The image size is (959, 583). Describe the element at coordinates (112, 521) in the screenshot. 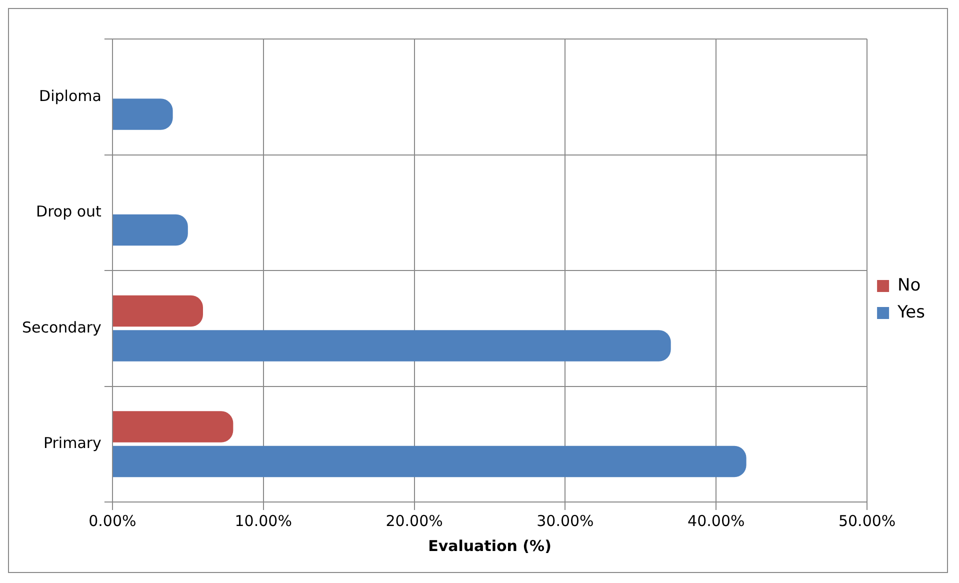

I see `x-tick-label: 0.00%` at that location.